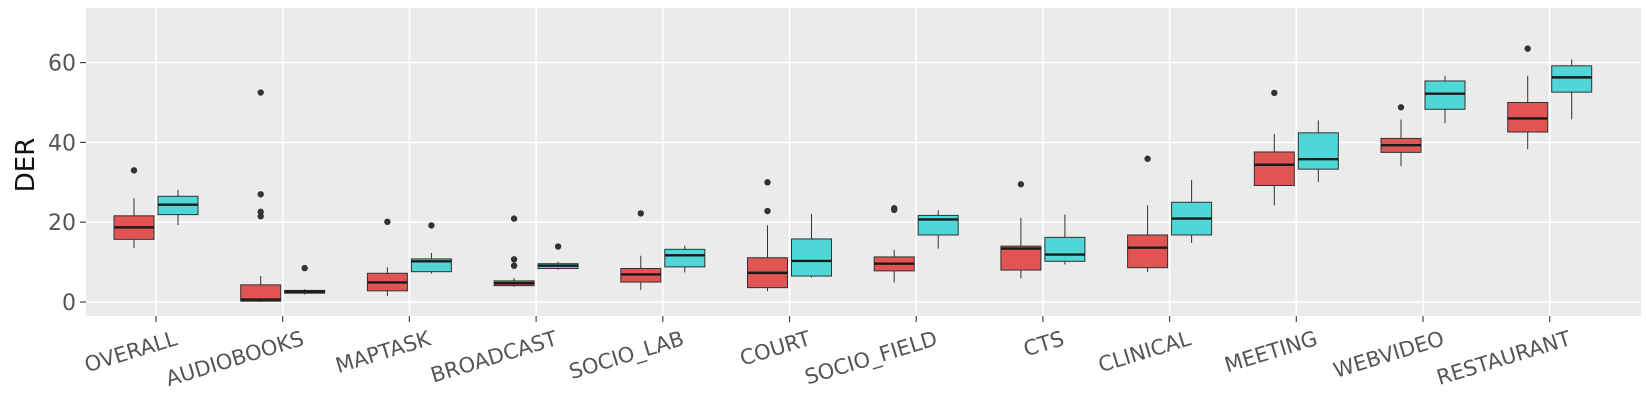  What do you see at coordinates (69, 303) in the screenshot?
I see `y-tick-label: 0` at bounding box center [69, 303].